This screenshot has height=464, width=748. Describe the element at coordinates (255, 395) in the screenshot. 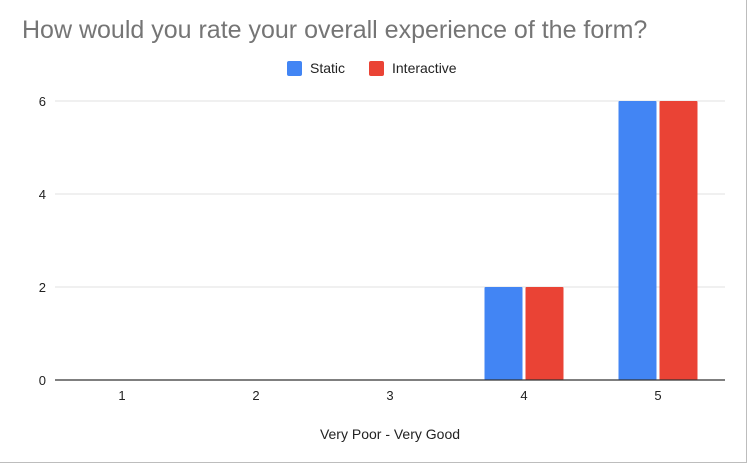

I see `x-tick-label-2: 2` at that location.